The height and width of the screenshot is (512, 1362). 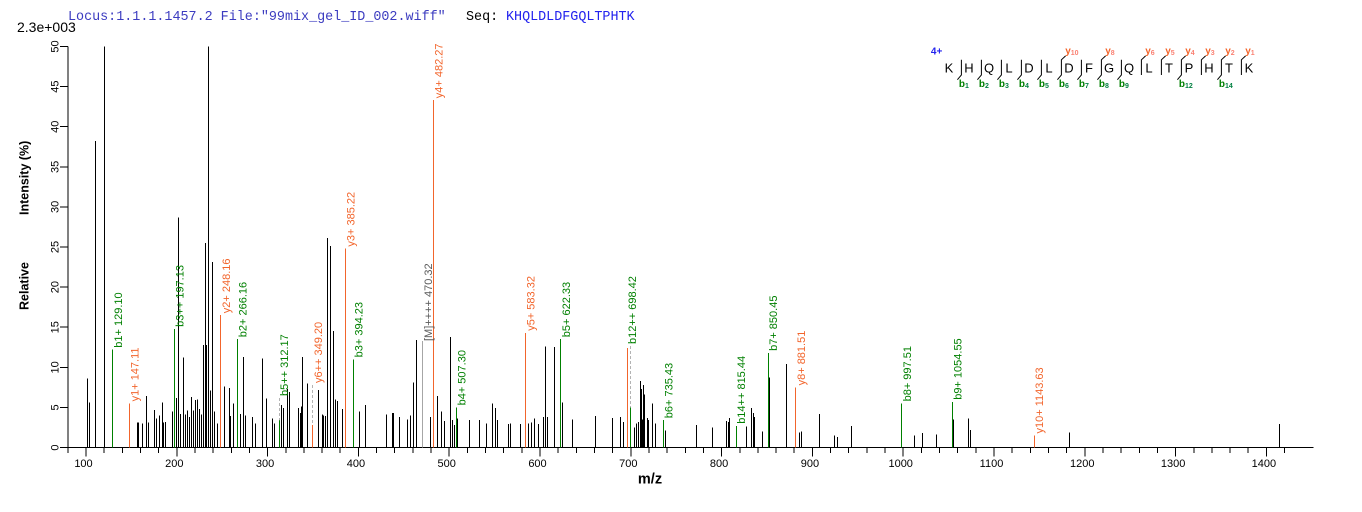 What do you see at coordinates (1230, 51) in the screenshot?
I see `svg-text: y2` at bounding box center [1230, 51].